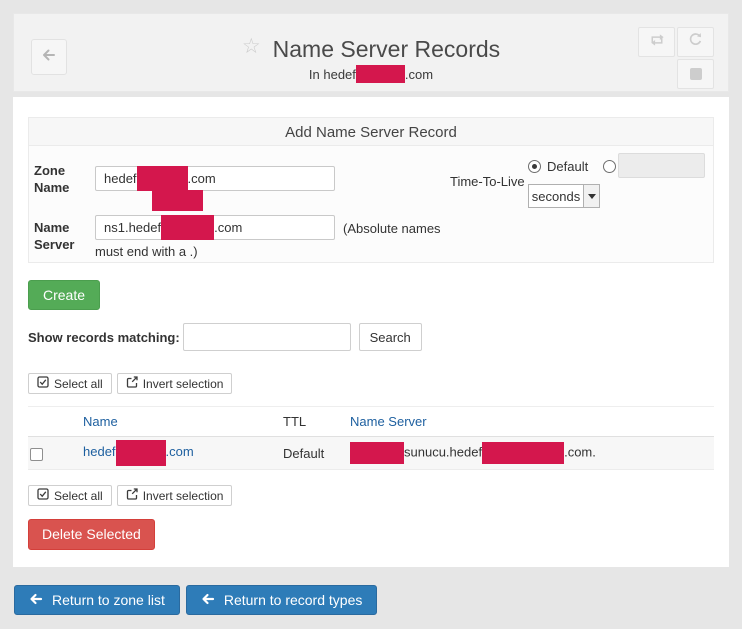 The image size is (742, 629). I want to click on column-header-name-server: Name Server, so click(388, 421).